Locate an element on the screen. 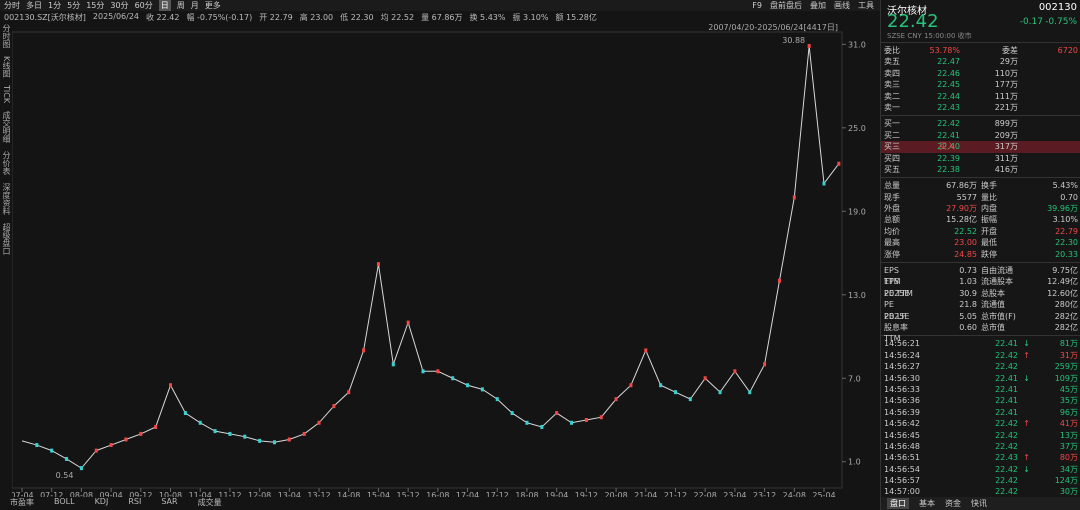 Image resolution: width=1080 pixels, height=510 pixels. period-tab: 1分 is located at coordinates (55, 5).